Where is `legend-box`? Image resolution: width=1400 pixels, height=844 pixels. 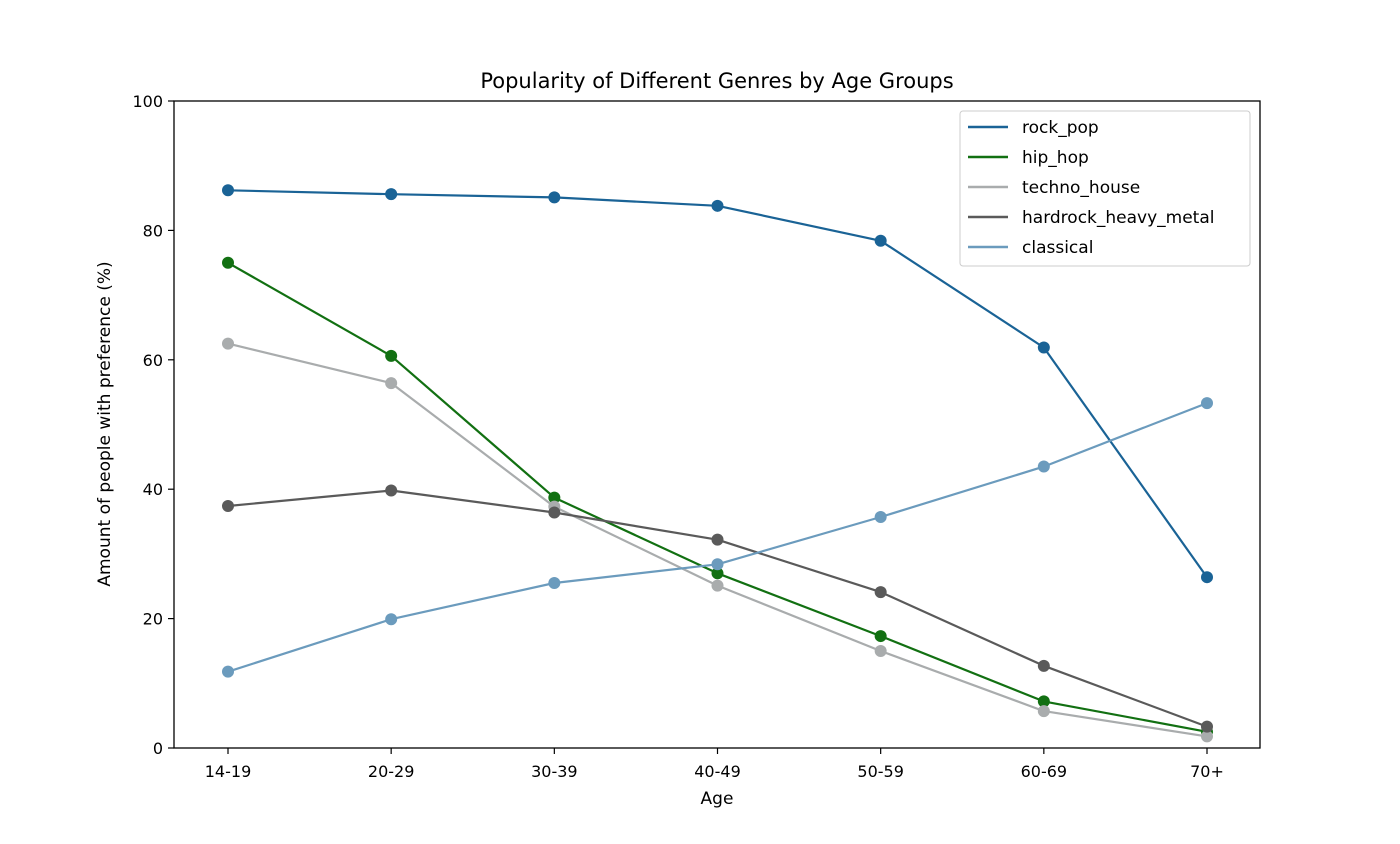 legend-box is located at coordinates (1105, 188).